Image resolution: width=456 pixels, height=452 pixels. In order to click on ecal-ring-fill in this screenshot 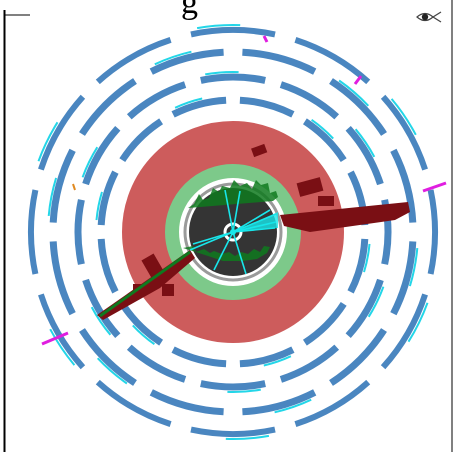, I will do `click(233, 232)`.